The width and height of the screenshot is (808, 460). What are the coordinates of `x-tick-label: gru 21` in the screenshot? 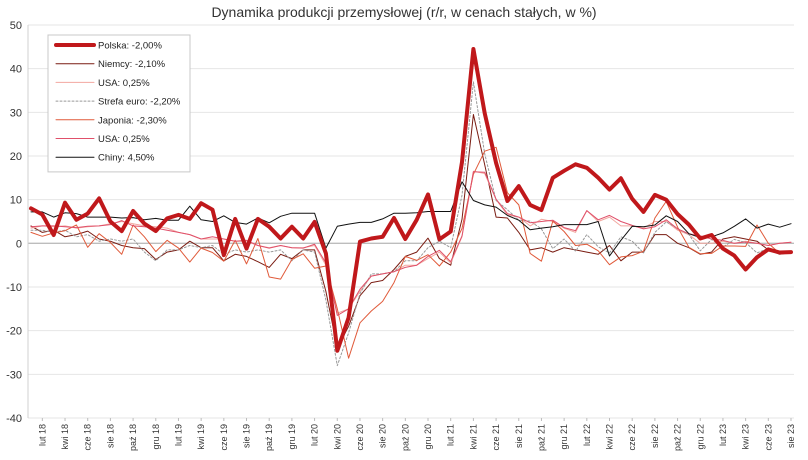 It's located at (564, 437).